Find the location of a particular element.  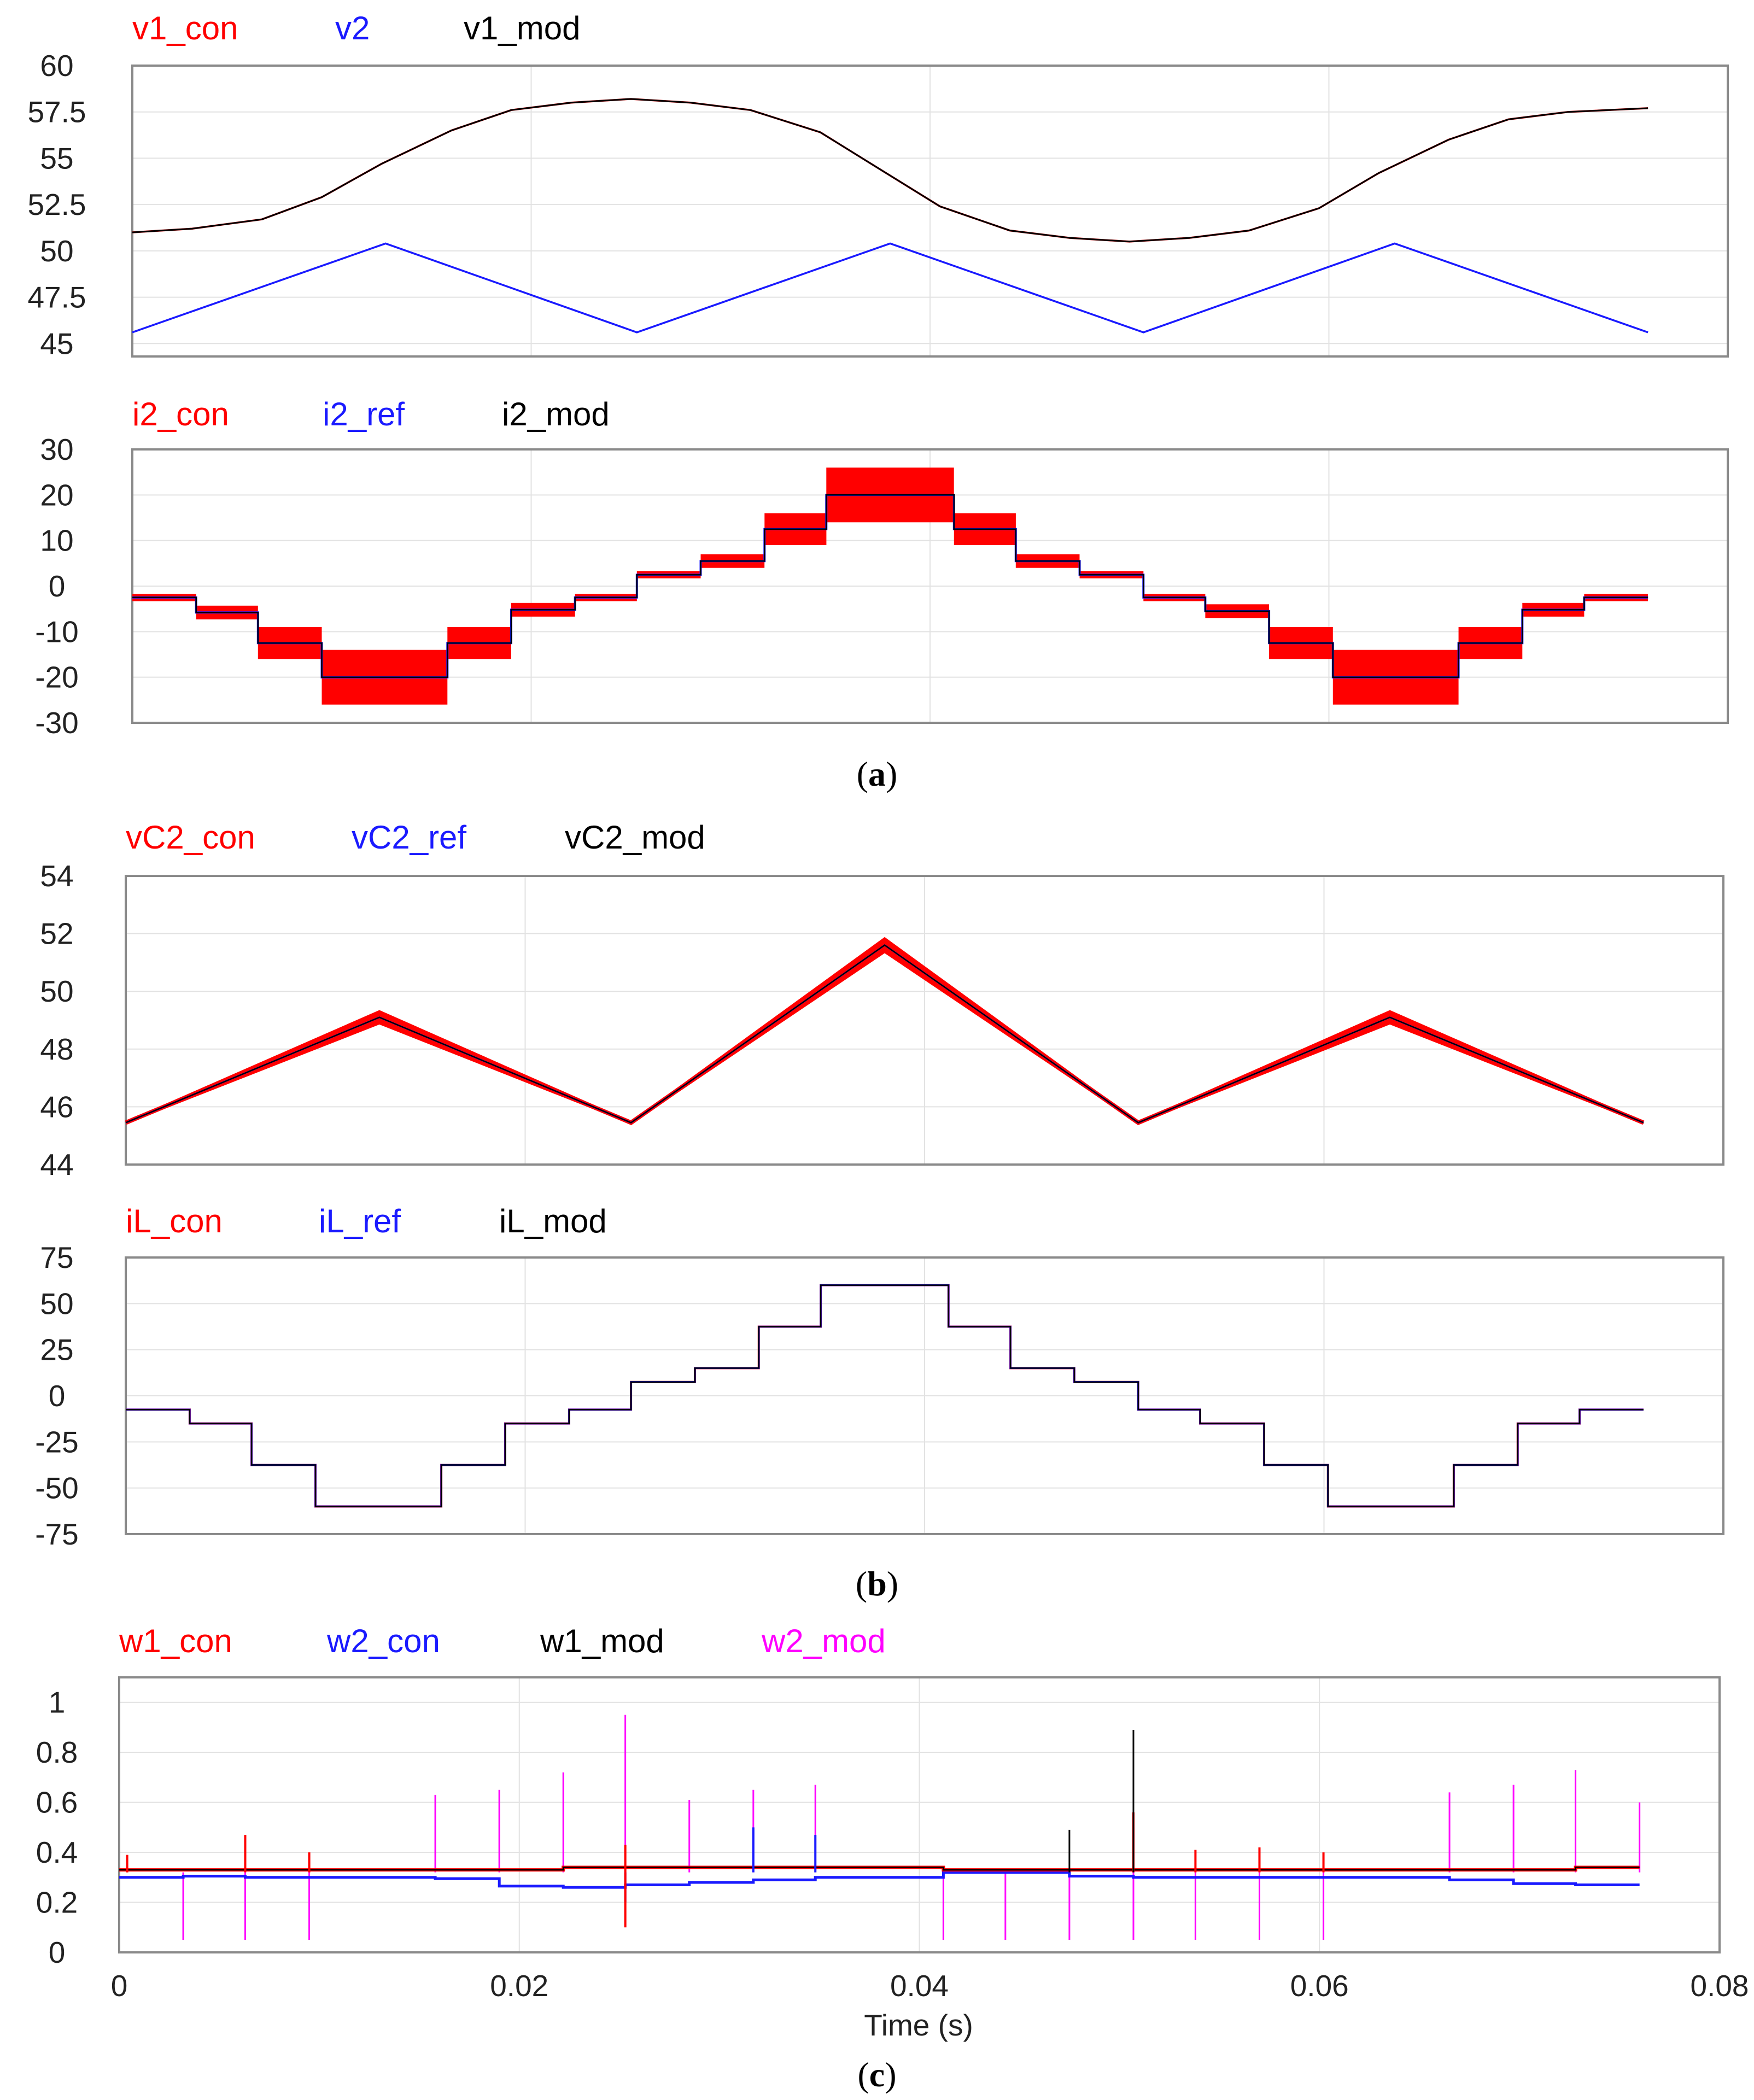

x-axis-label: Time (s) is located at coordinates (918, 2025).